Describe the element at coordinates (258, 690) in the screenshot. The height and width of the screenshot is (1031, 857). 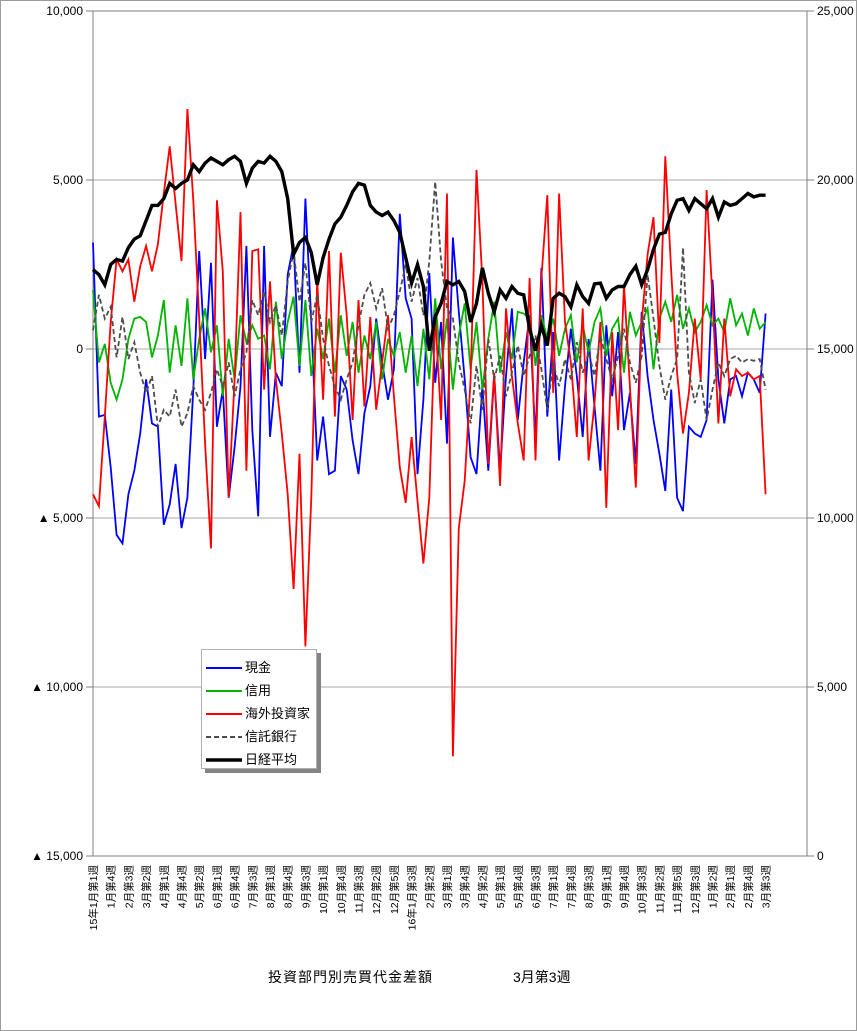
I see `legend-label-margin: 信用` at that location.